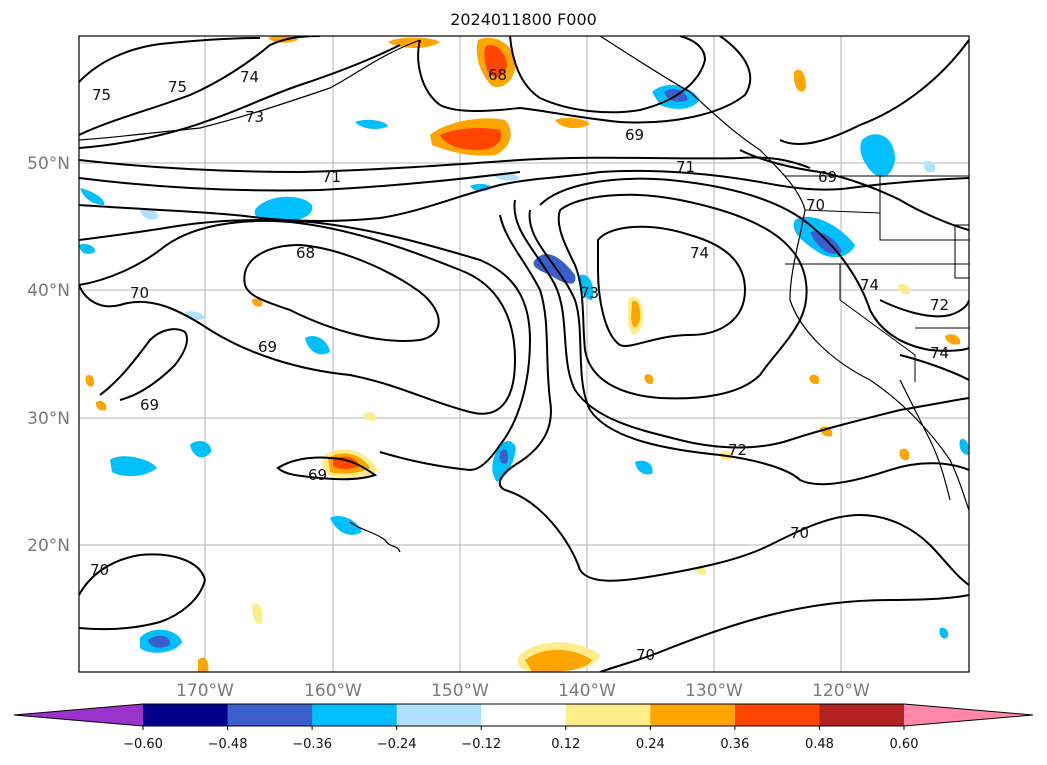  What do you see at coordinates (333, 691) in the screenshot?
I see `lon-label: 160°W` at bounding box center [333, 691].